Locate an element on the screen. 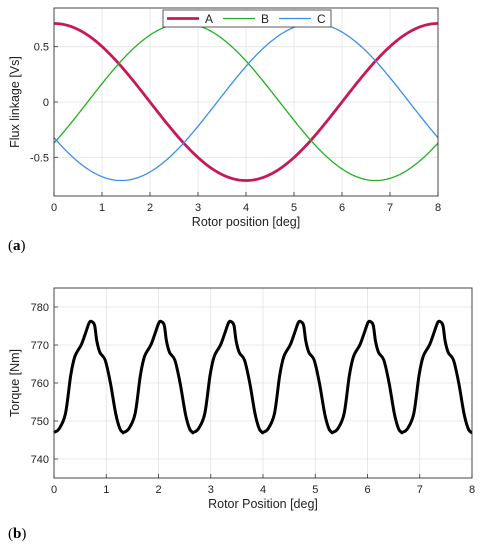 This screenshot has height=550, width=485. chart-a-xtick-label-8: 8 is located at coordinates (438, 208).